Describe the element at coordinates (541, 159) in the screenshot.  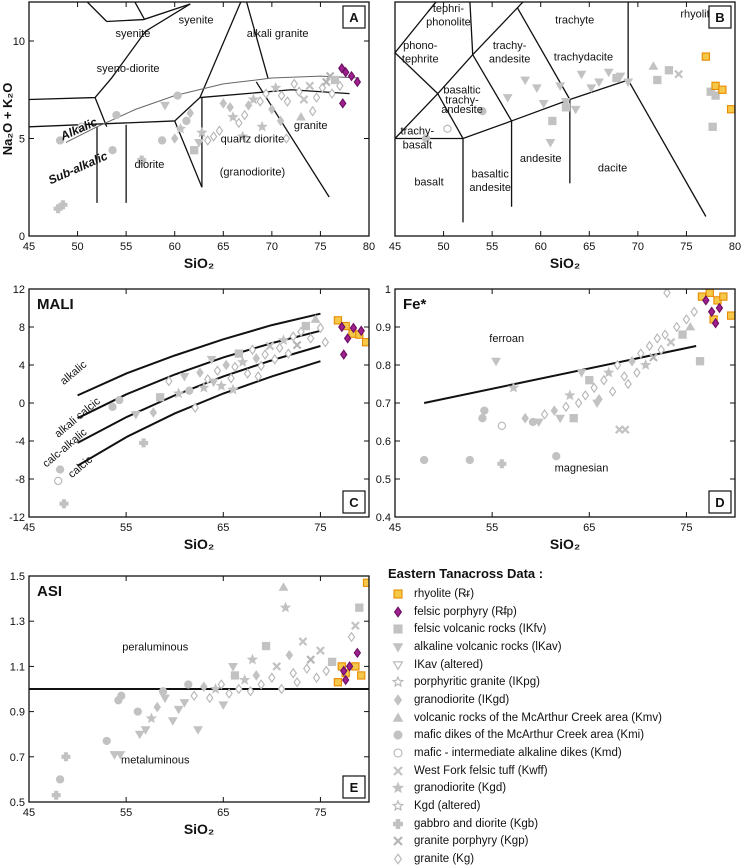
I see `field-label: andesite` at that location.